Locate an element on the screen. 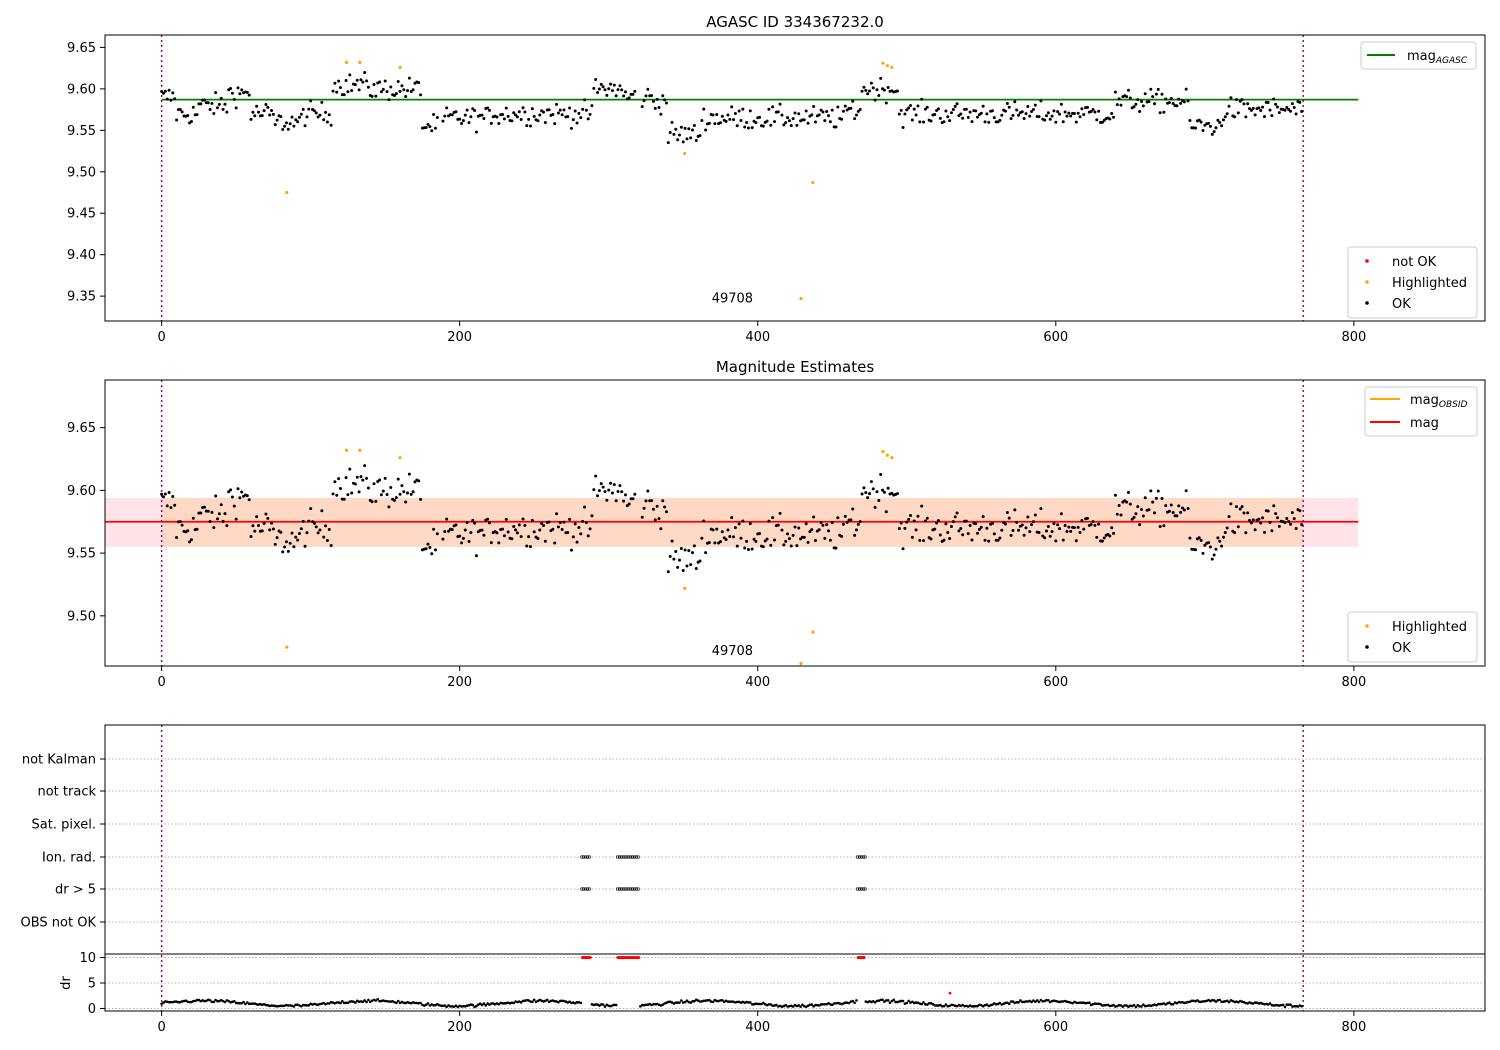 This screenshot has height=1050, width=1500. legend-lower: not OK Highlighted OK is located at coordinates (1412, 282).